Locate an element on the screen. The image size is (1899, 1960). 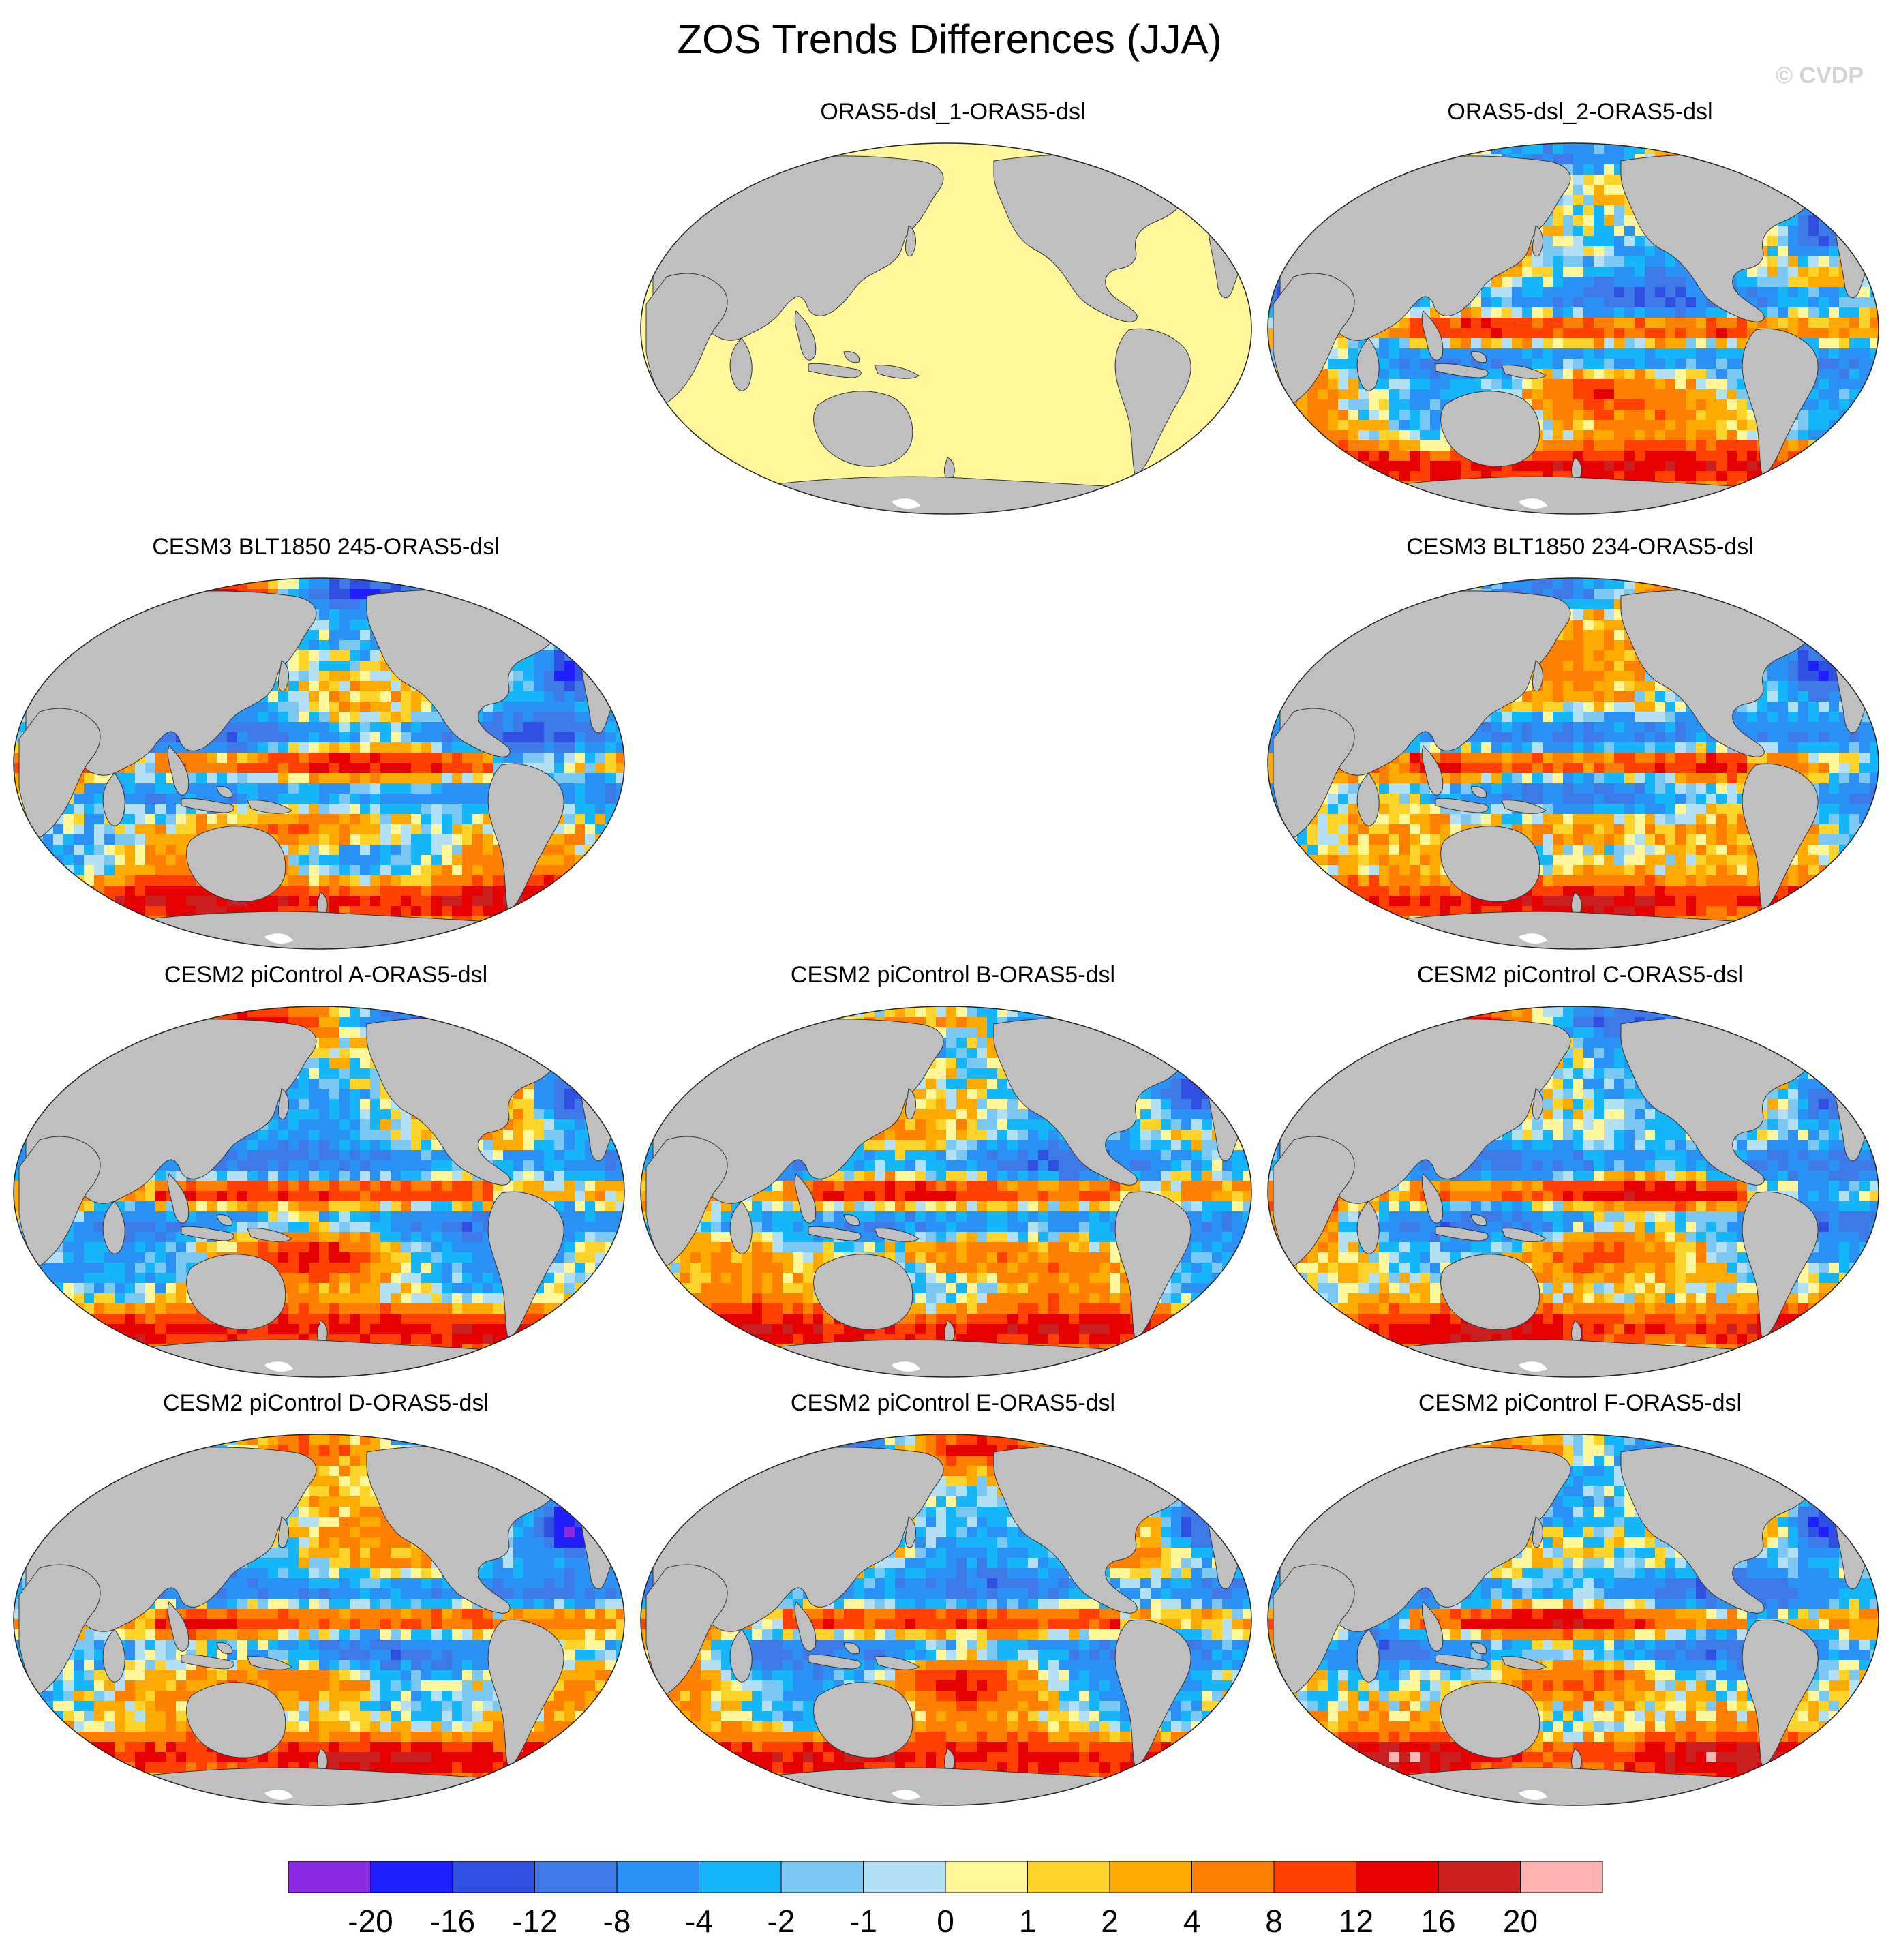
map-panel-cesm3-blt1850-245-oras5-dsl: CESM3 BLT1850 245-ORAS5-dsl is located at coordinates (325, 743).